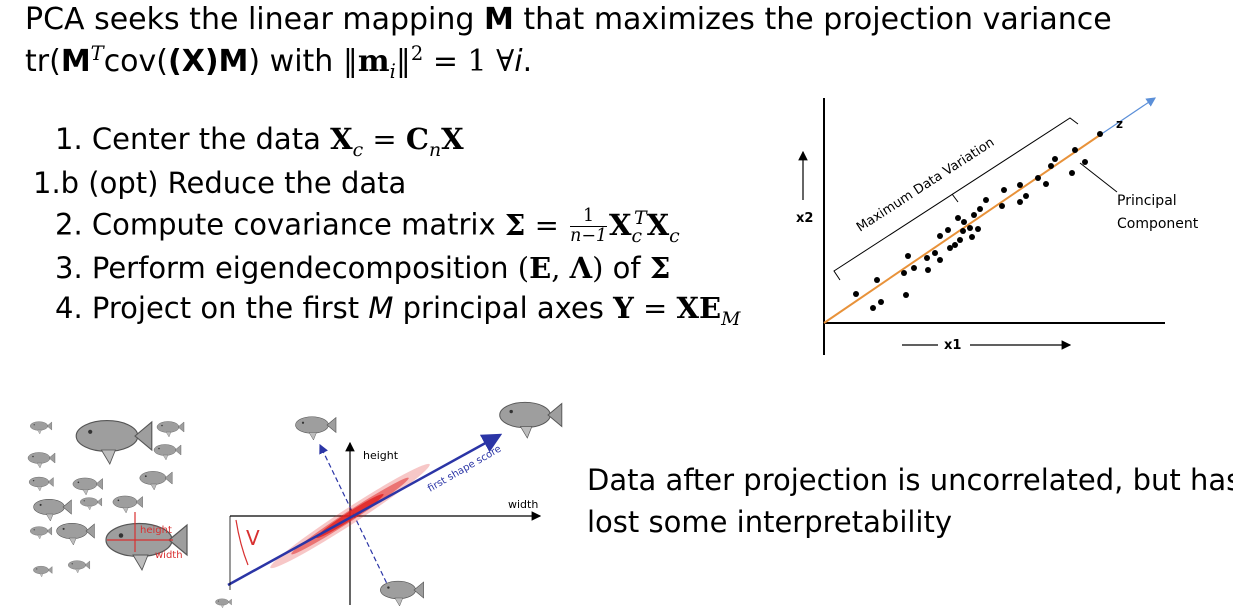 This screenshot has height=613, width=1233. I want to click on fish-height-label: height, so click(156, 530).